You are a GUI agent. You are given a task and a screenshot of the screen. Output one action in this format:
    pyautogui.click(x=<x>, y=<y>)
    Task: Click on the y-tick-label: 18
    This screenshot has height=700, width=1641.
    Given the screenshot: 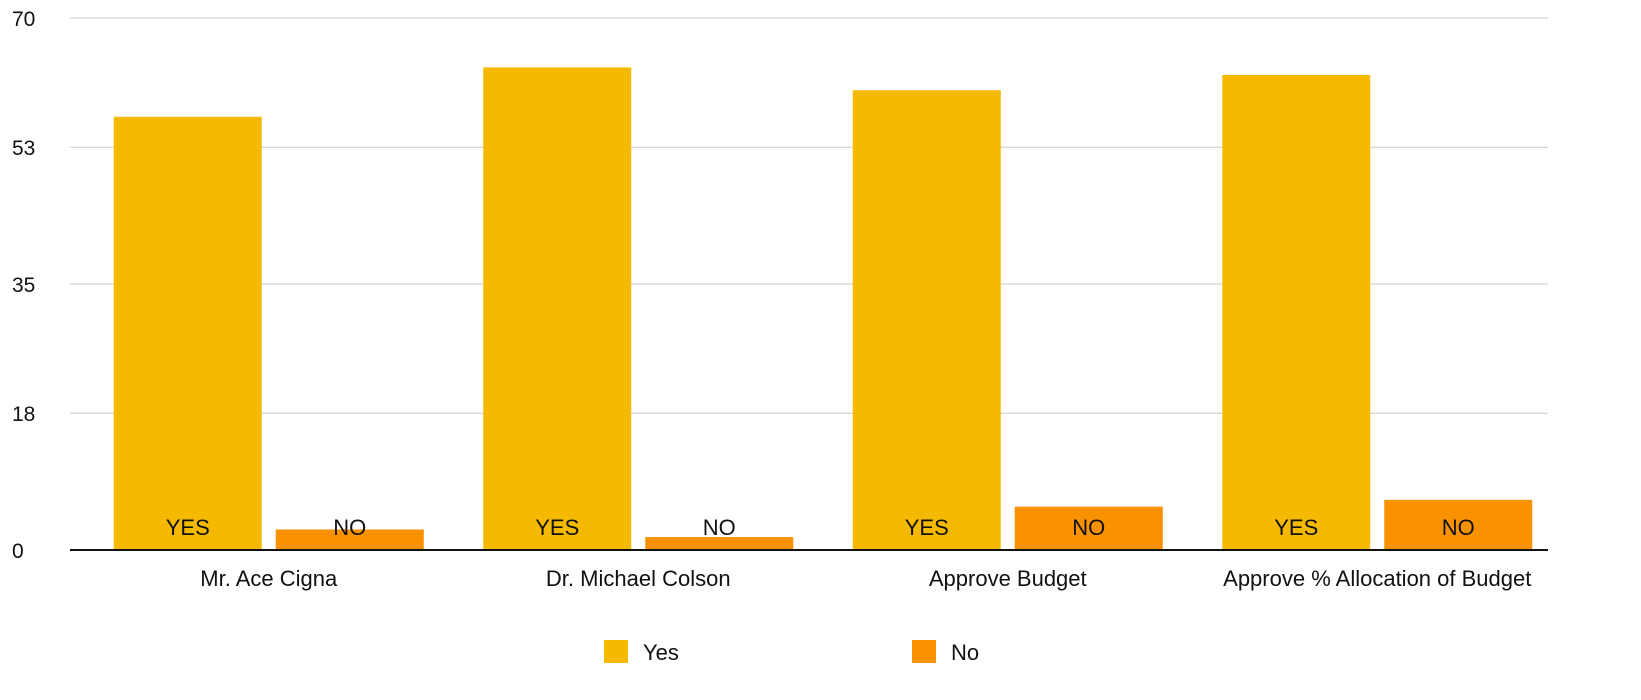 What is the action you would take?
    pyautogui.click(x=23, y=414)
    